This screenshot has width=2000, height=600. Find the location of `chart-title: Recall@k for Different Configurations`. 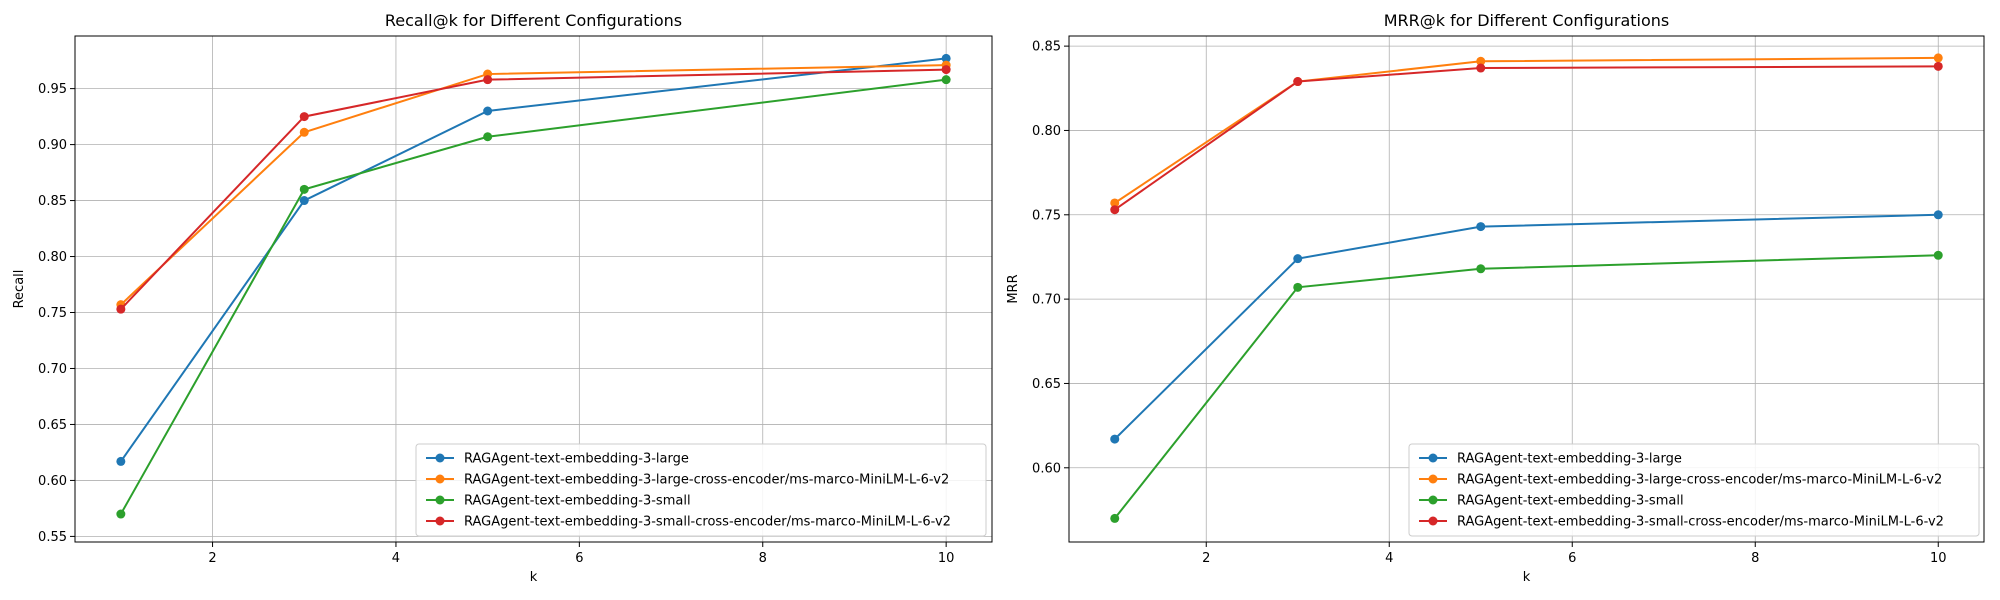

chart-title: Recall@k for Different Configurations is located at coordinates (533, 20).